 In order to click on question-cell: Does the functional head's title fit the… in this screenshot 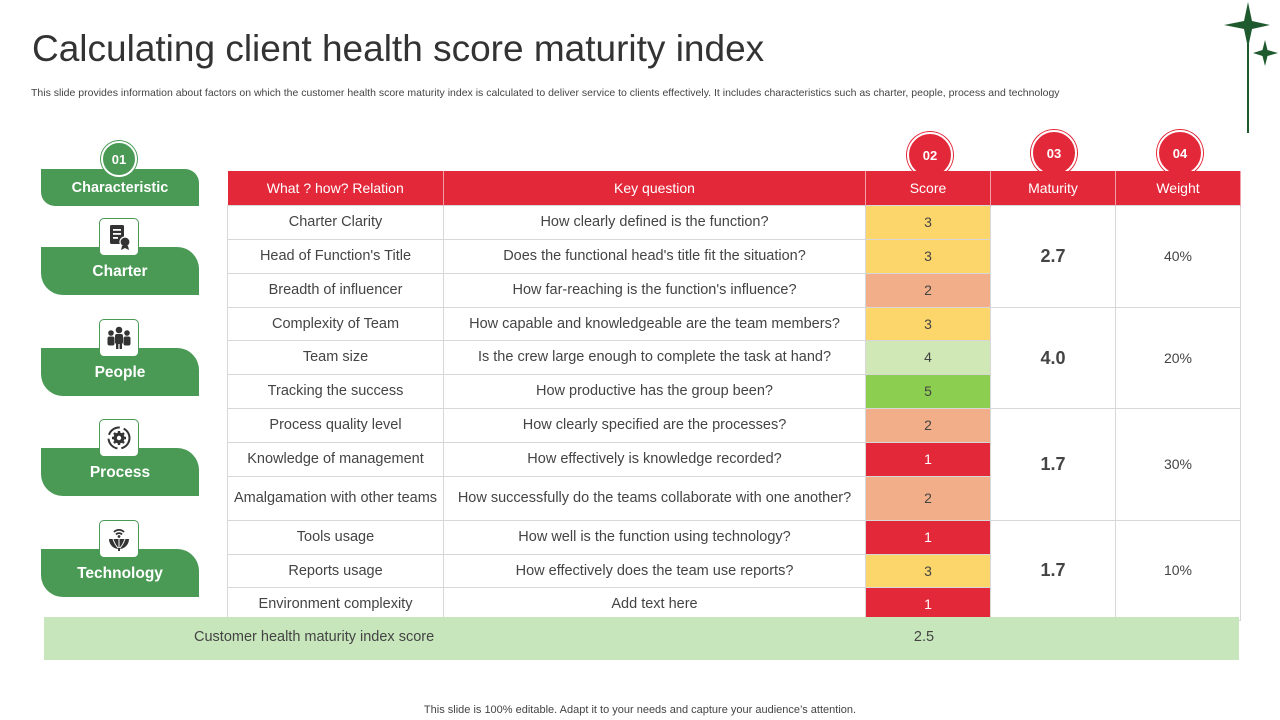, I will do `click(654, 256)`.